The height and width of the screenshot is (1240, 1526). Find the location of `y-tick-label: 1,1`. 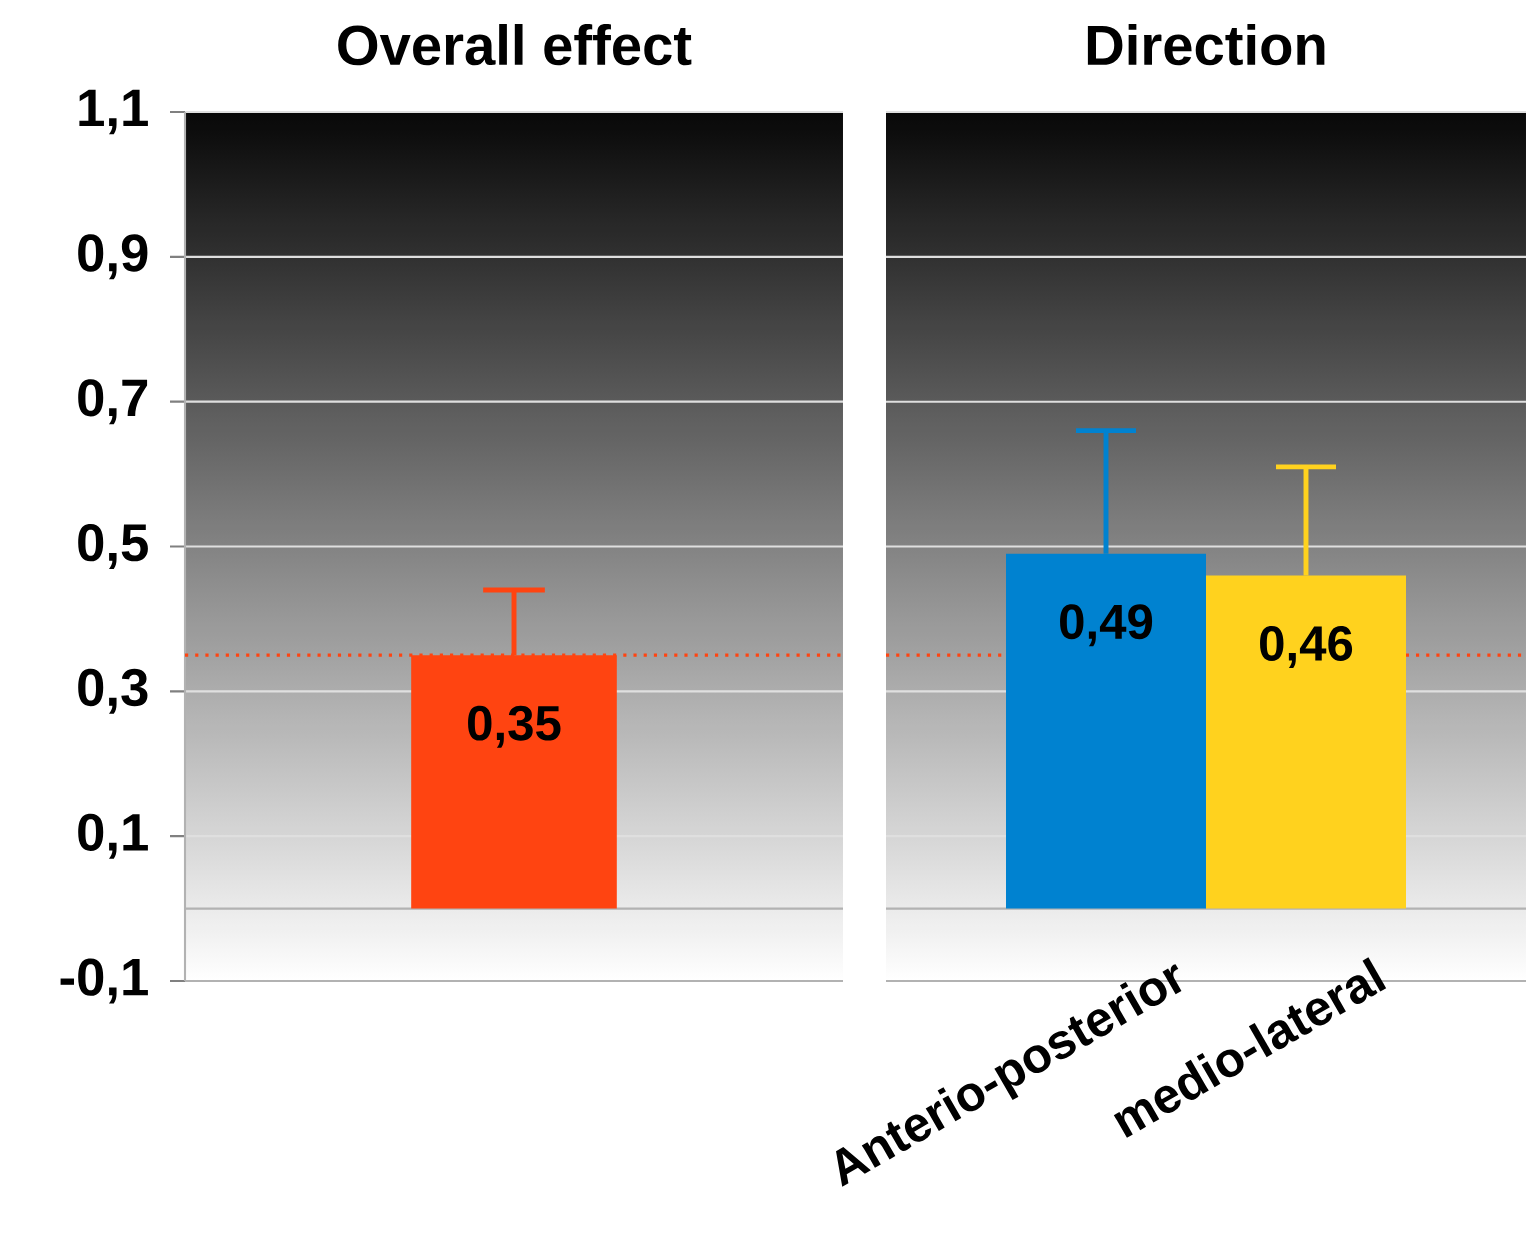

y-tick-label: 1,1 is located at coordinates (113, 112).